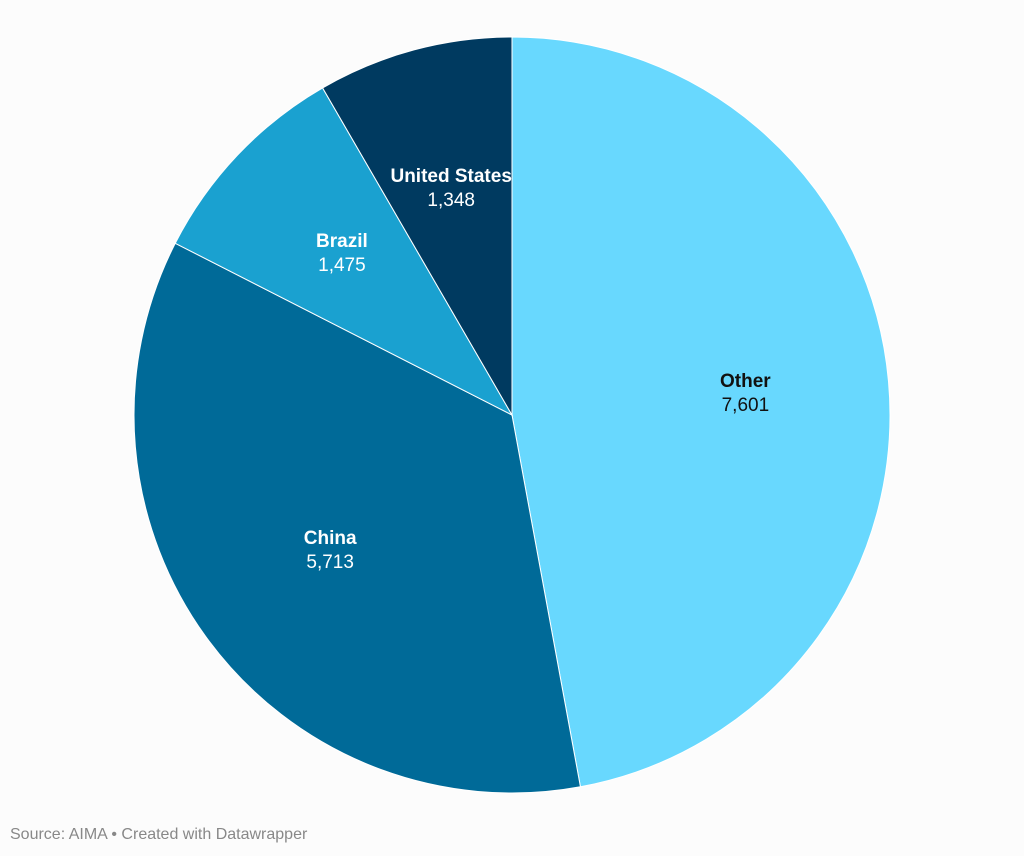 This screenshot has height=856, width=1024. What do you see at coordinates (745, 381) in the screenshot?
I see `slice-name: Other` at bounding box center [745, 381].